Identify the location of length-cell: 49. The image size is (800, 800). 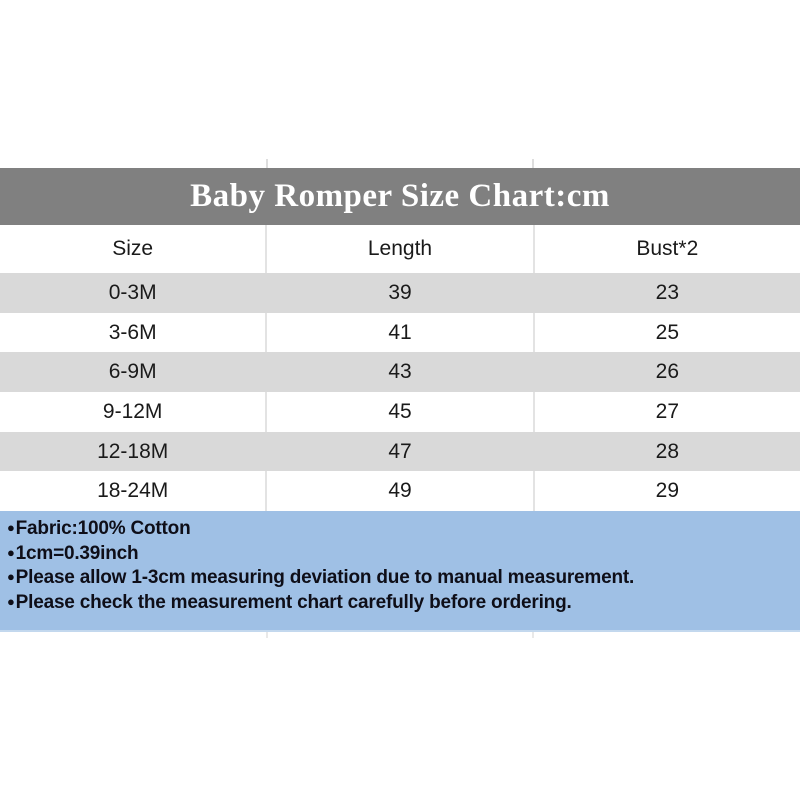
(398, 491).